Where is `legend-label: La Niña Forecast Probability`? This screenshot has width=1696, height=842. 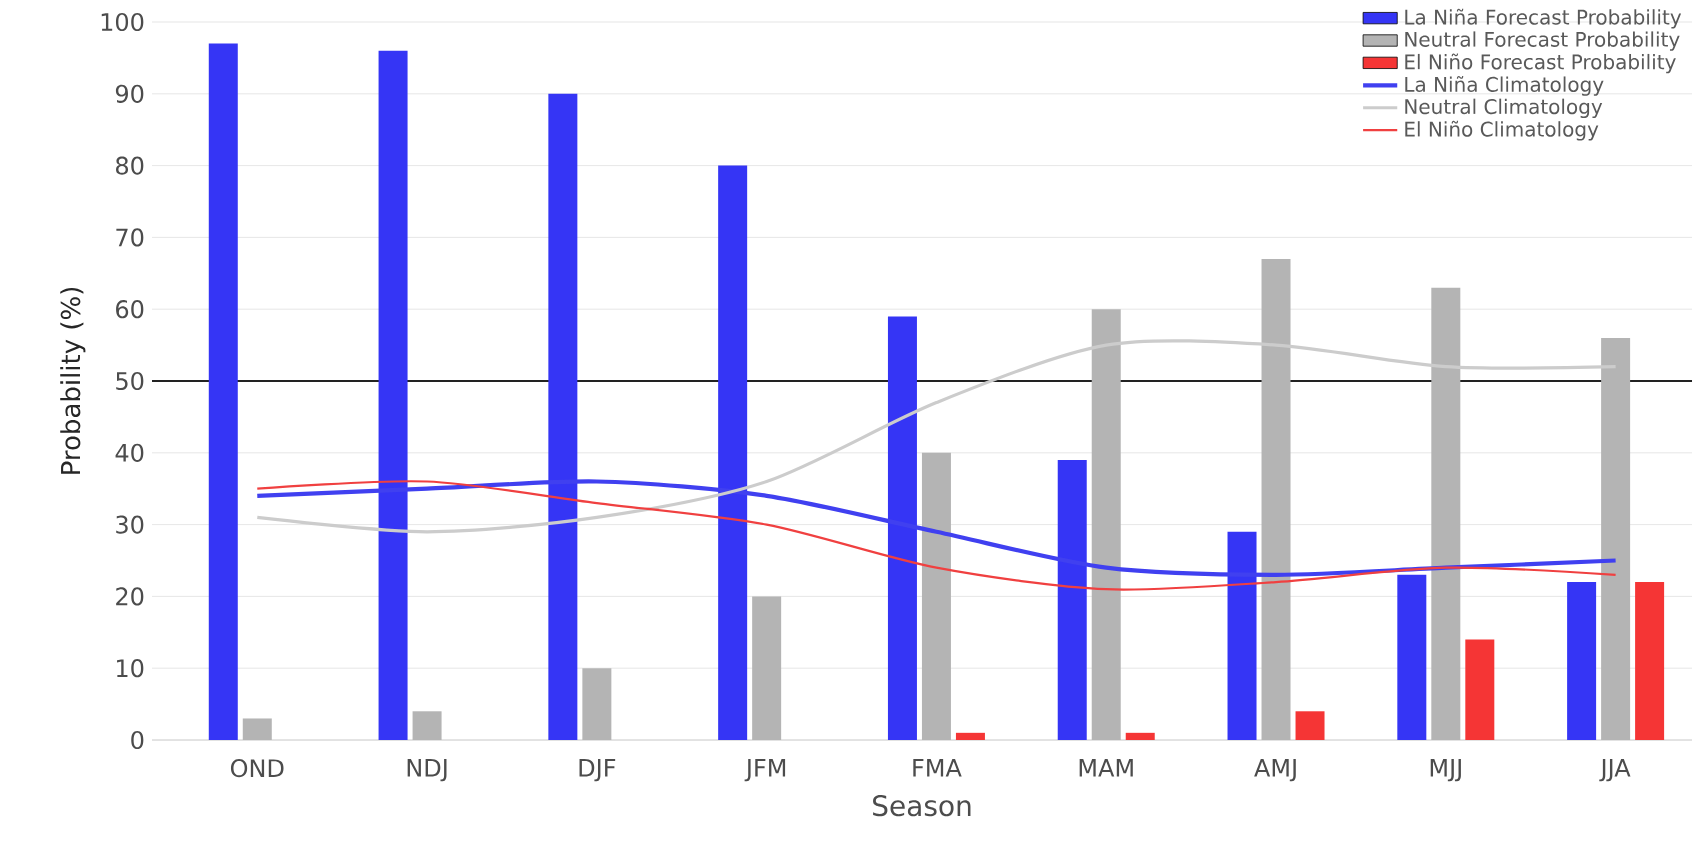
legend-label: La Niña Forecast Probability is located at coordinates (1543, 18).